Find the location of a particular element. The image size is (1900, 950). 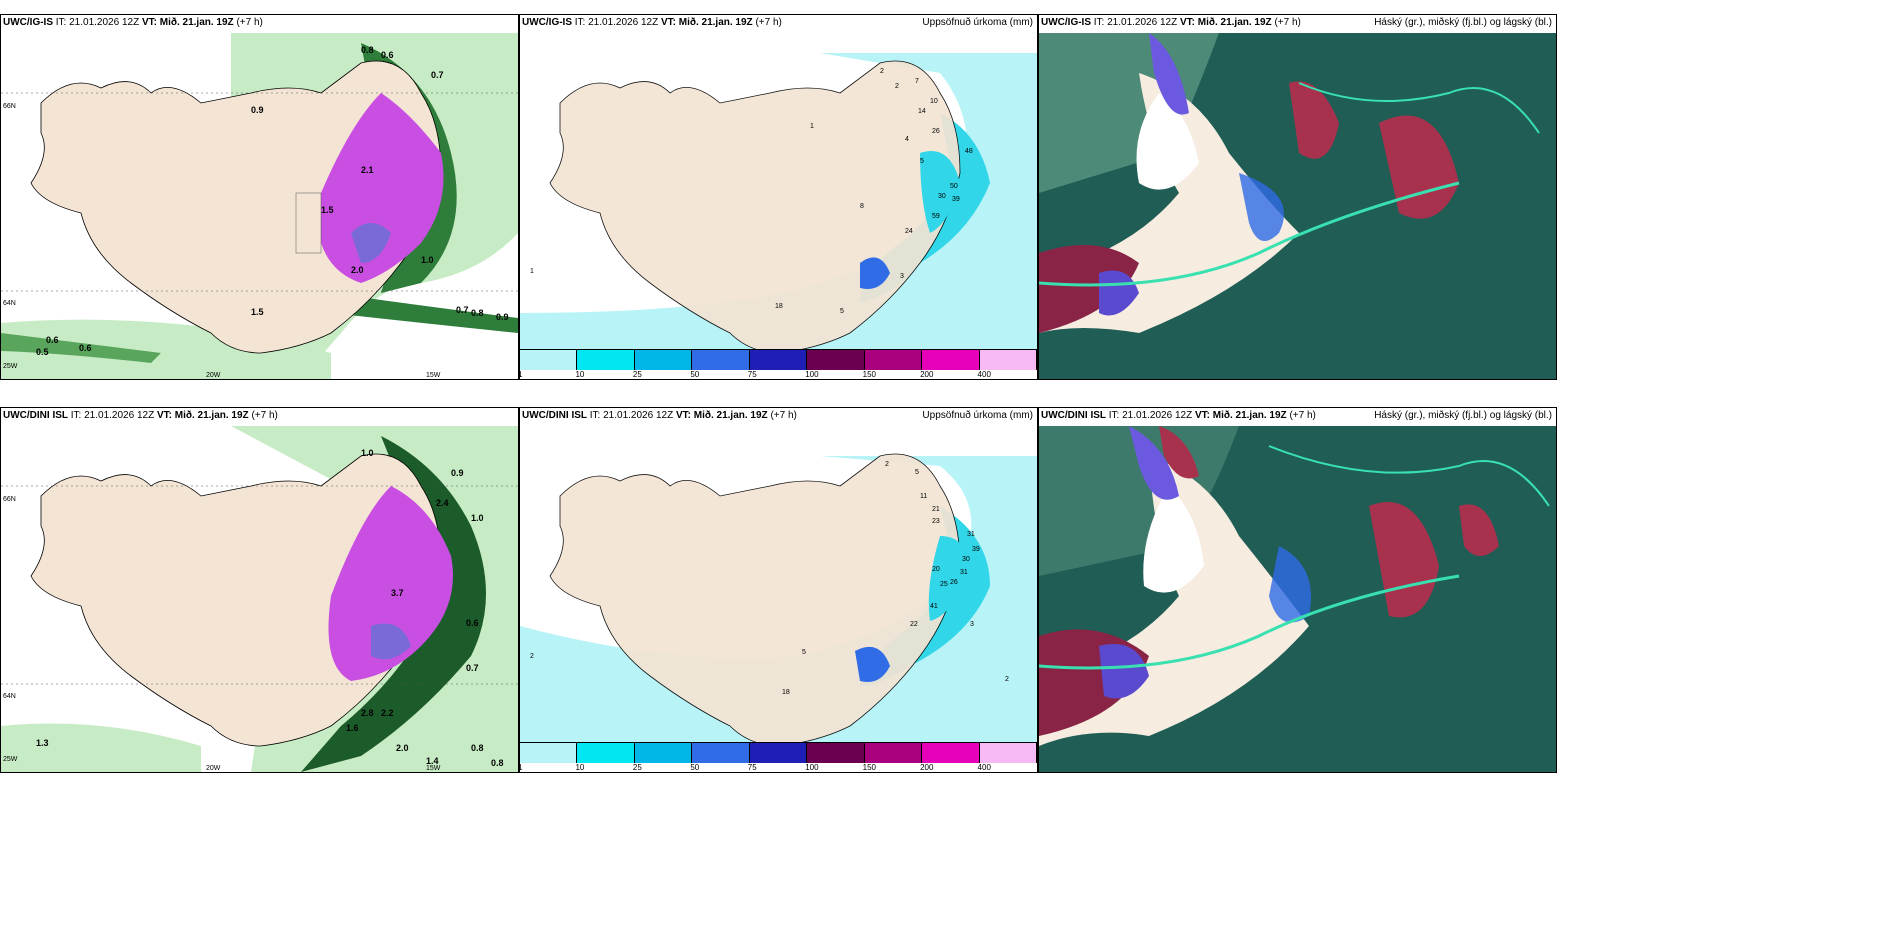

lon-label-20w: 20W is located at coordinates (213, 768).